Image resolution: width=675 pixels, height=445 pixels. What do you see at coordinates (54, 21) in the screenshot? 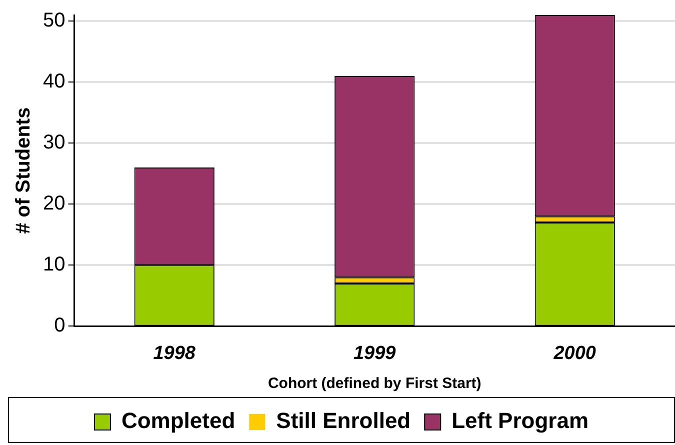
I see `y-tick-label: 50` at bounding box center [54, 21].